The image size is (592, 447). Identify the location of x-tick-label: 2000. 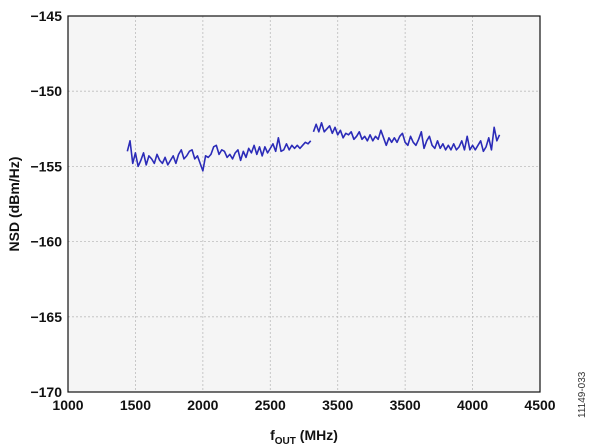
(202, 405).